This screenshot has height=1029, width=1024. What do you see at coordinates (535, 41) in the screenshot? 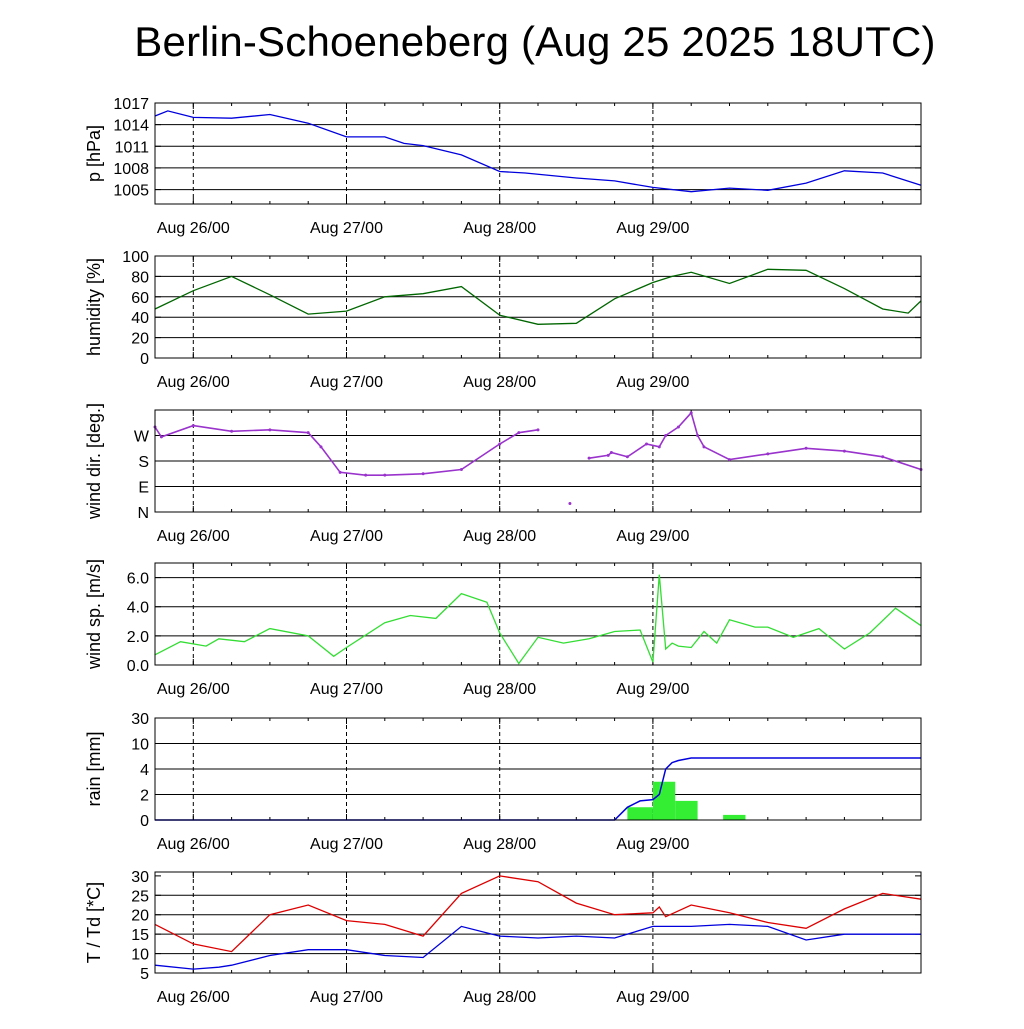
I see `chart-title: Berlin-Schoeneberg (Aug 25 2025 18UTC)` at bounding box center [535, 41].